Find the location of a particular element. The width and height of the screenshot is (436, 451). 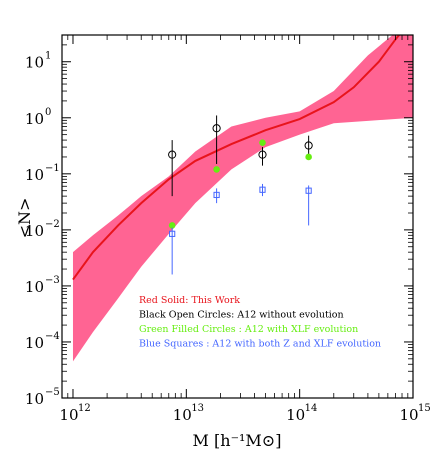

legend-entry-1: Red Solid: This Work is located at coordinates (189, 300).